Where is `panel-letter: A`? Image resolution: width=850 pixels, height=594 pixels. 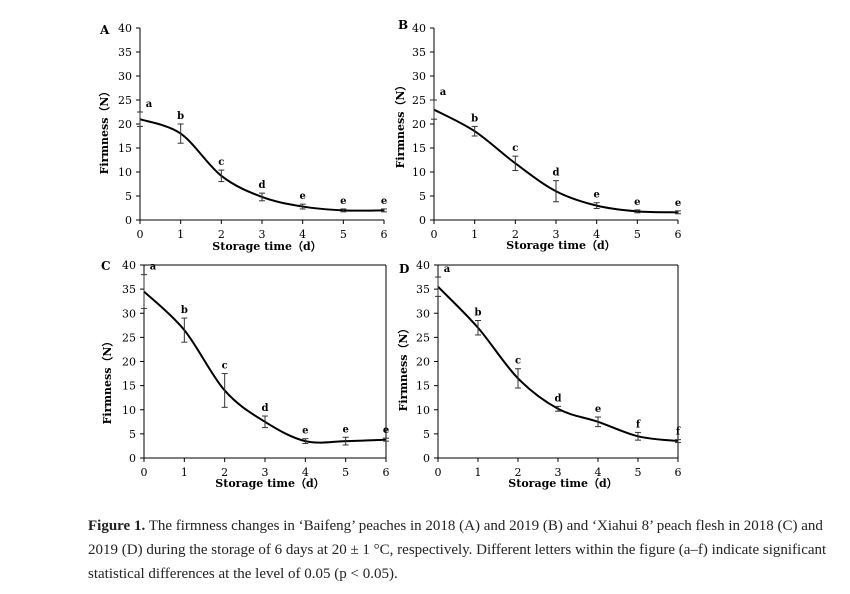
panel-letter: A is located at coordinates (104, 30).